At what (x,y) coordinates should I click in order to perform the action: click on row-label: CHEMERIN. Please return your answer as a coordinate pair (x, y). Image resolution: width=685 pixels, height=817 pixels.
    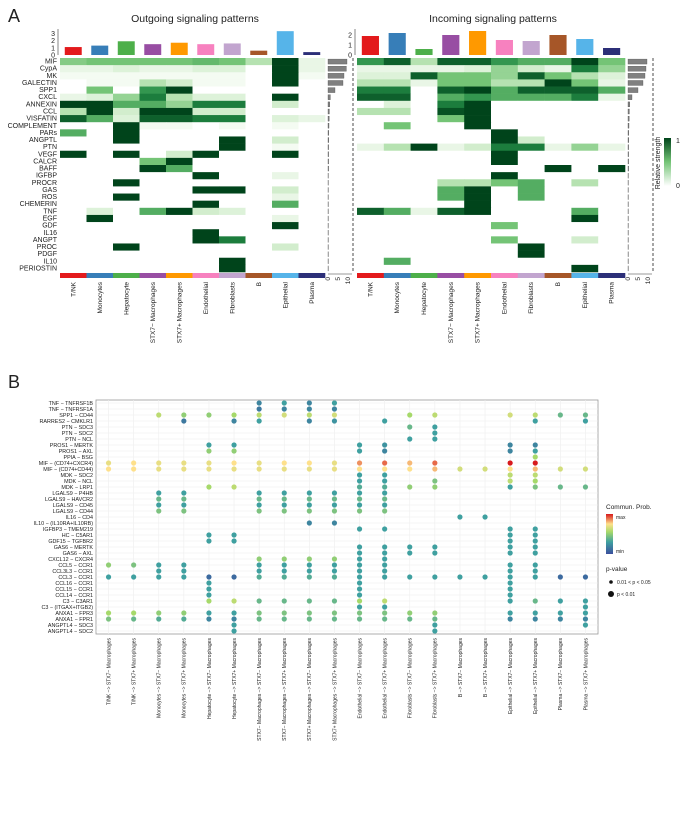
    Looking at the image, I should click on (38, 204).